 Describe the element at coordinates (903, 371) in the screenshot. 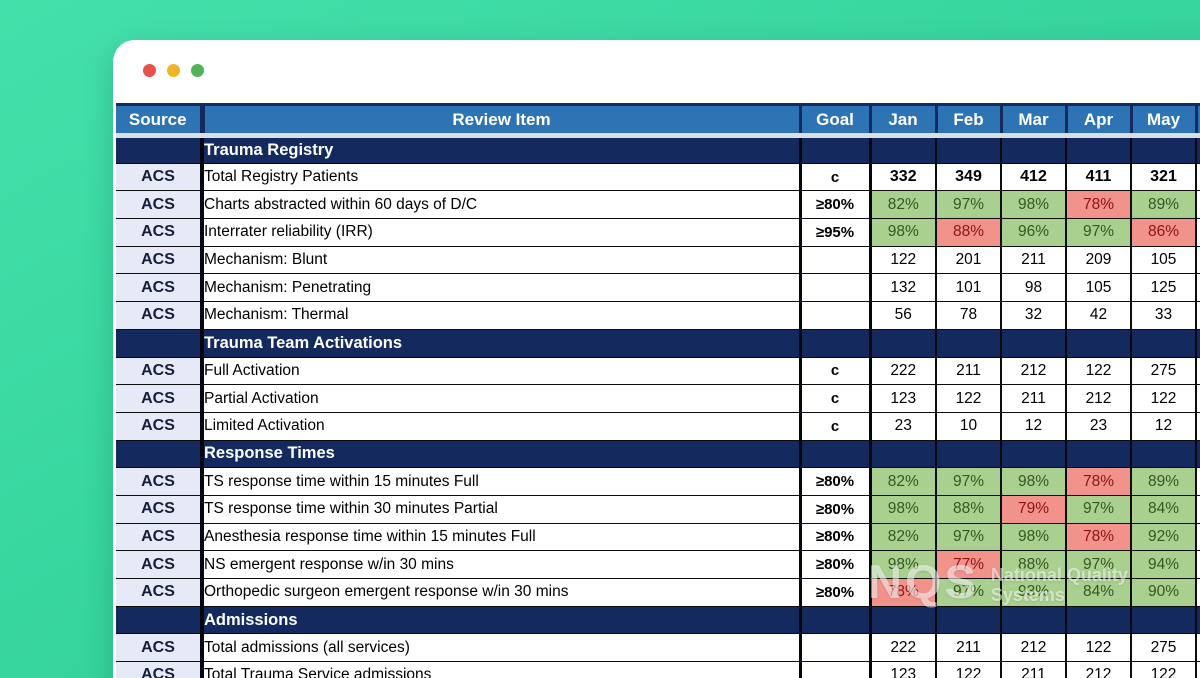

I see `value-cell: 222` at that location.